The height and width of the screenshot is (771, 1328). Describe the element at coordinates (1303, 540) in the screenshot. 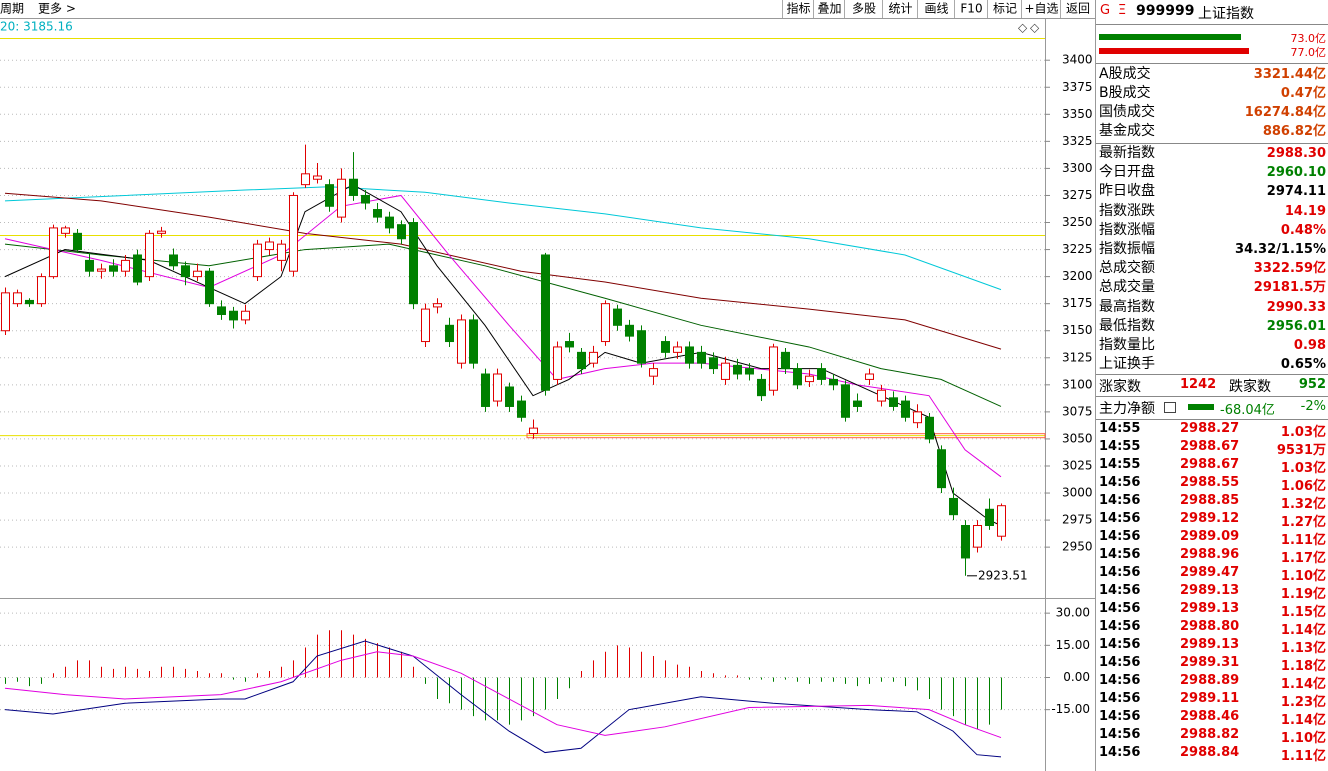

I see `trade-volume: 1.11亿` at that location.